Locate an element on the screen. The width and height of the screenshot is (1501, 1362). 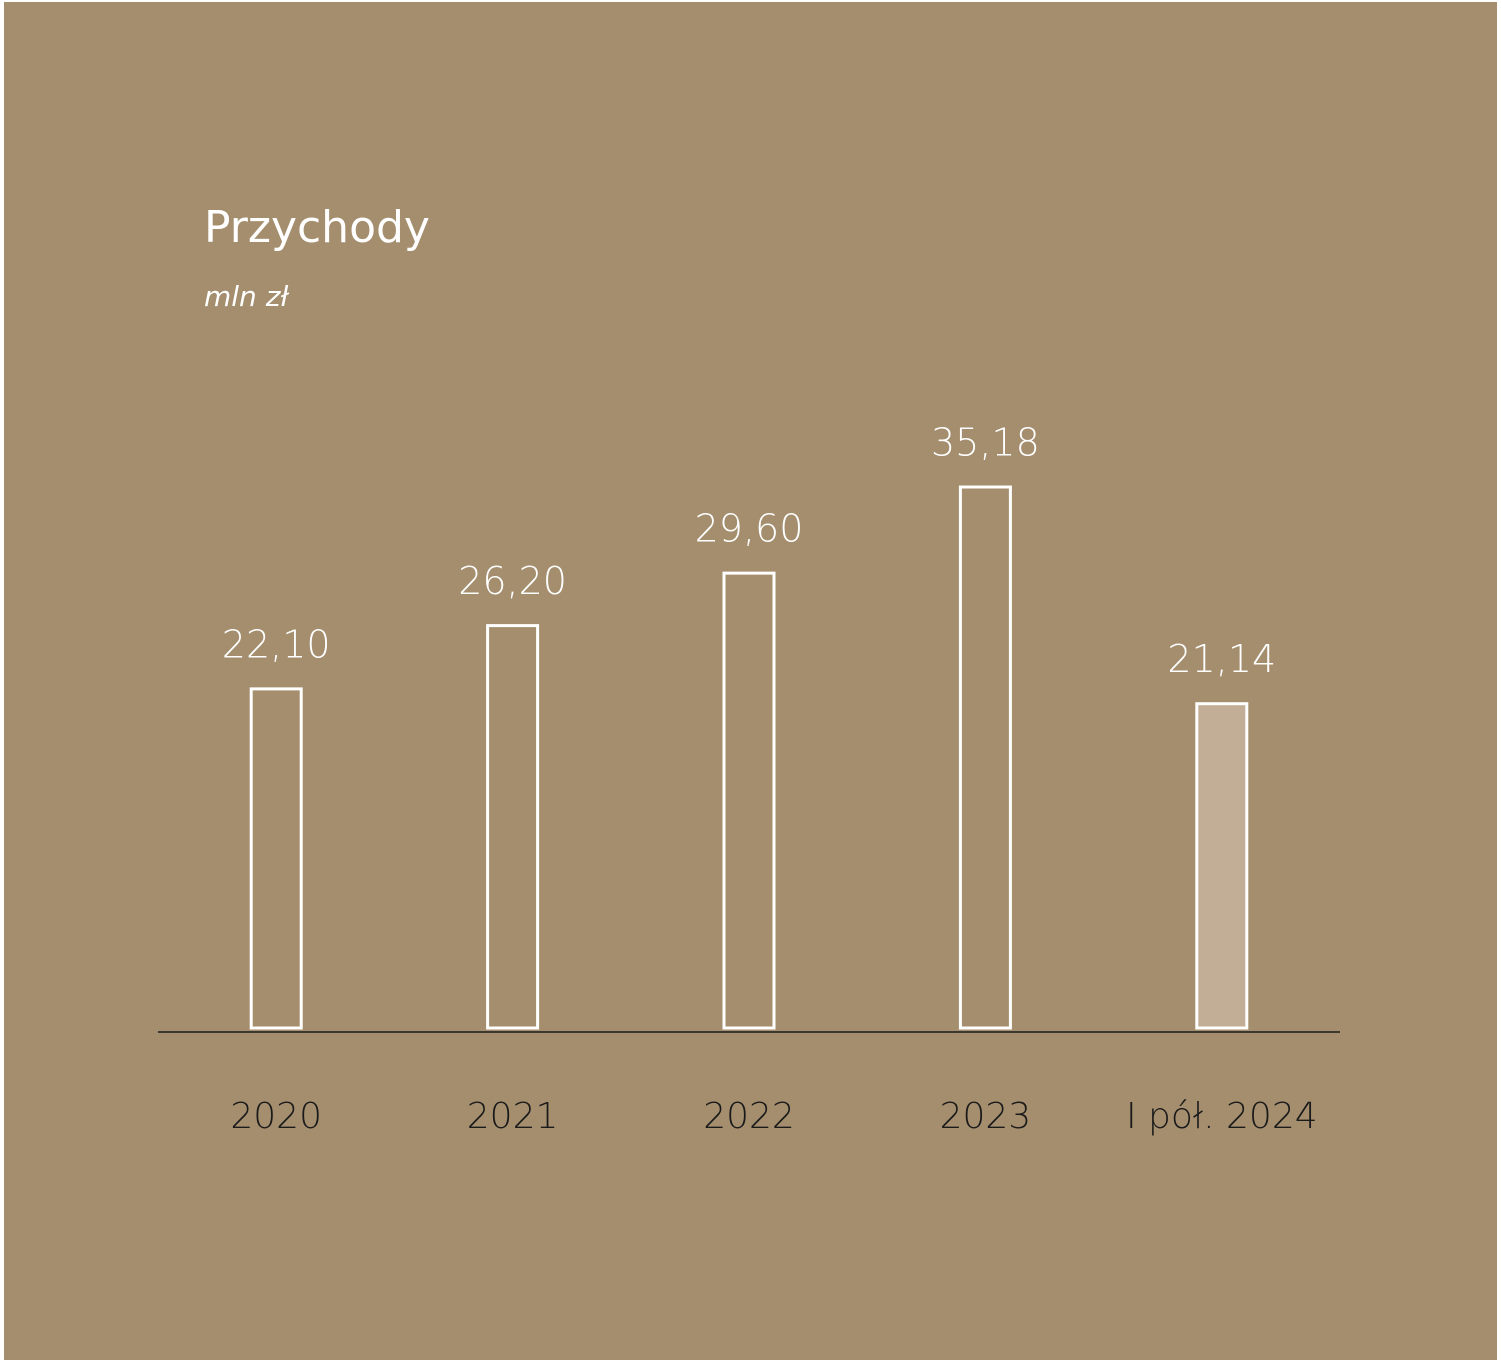
value-label: 21,14 is located at coordinates (1221, 659).